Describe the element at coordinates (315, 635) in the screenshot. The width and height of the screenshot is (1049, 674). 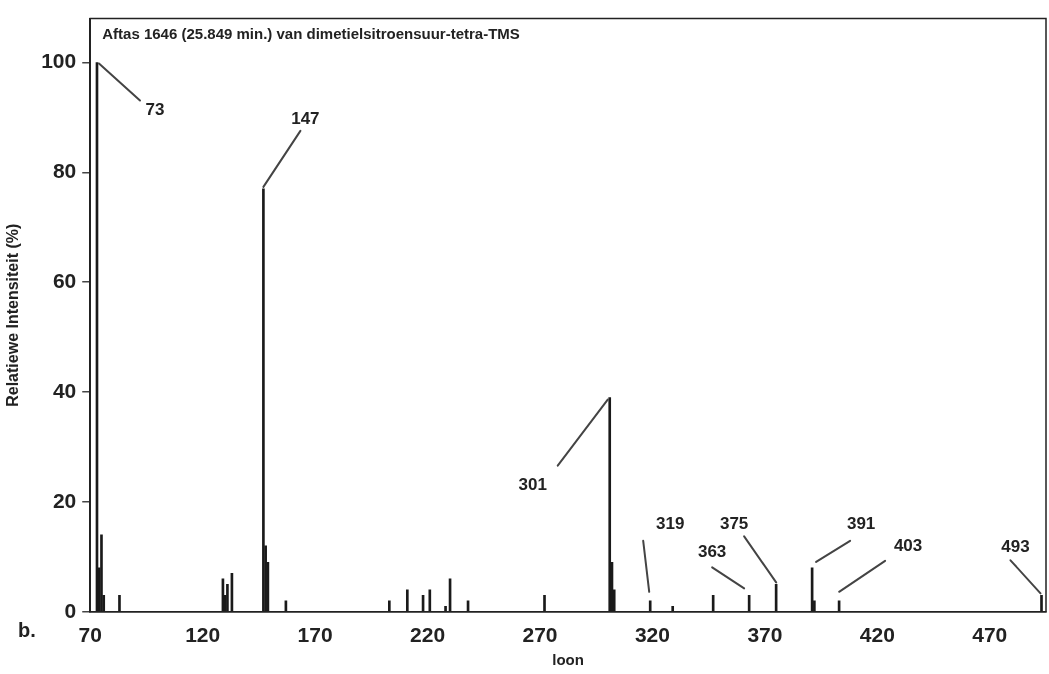
I see `x-tick-label: 170` at that location.